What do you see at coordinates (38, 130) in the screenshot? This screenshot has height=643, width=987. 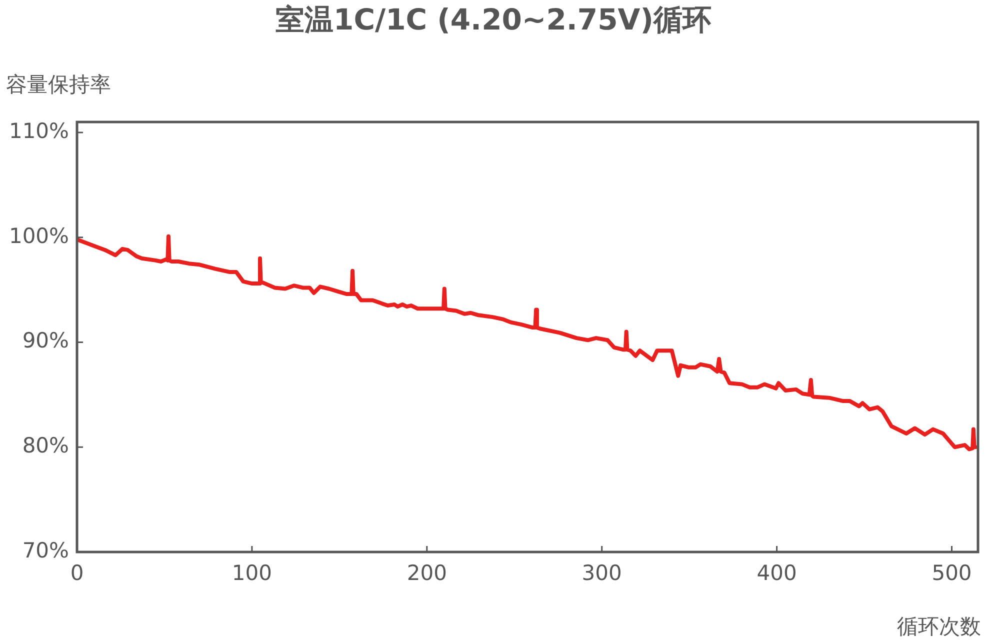 I see `y-tick-label: 110%` at bounding box center [38, 130].